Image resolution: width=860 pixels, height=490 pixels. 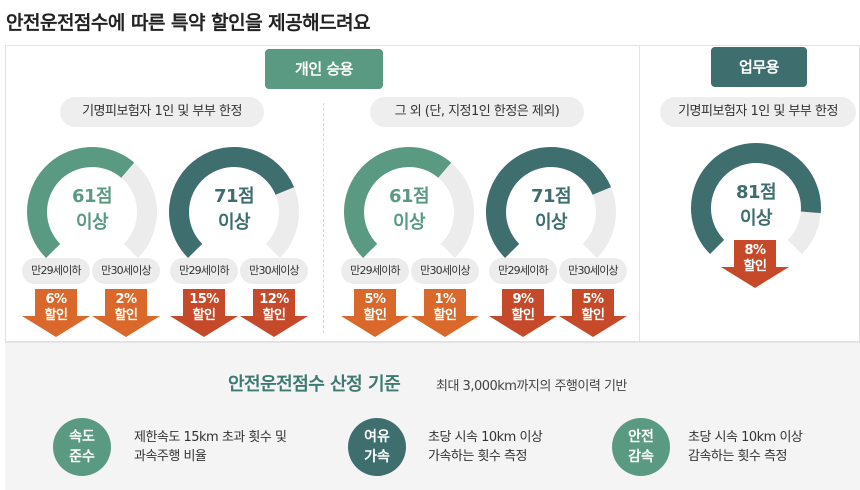 What do you see at coordinates (324, 69) in the screenshot?
I see `personal-category-label: 개인 승용` at bounding box center [324, 69].